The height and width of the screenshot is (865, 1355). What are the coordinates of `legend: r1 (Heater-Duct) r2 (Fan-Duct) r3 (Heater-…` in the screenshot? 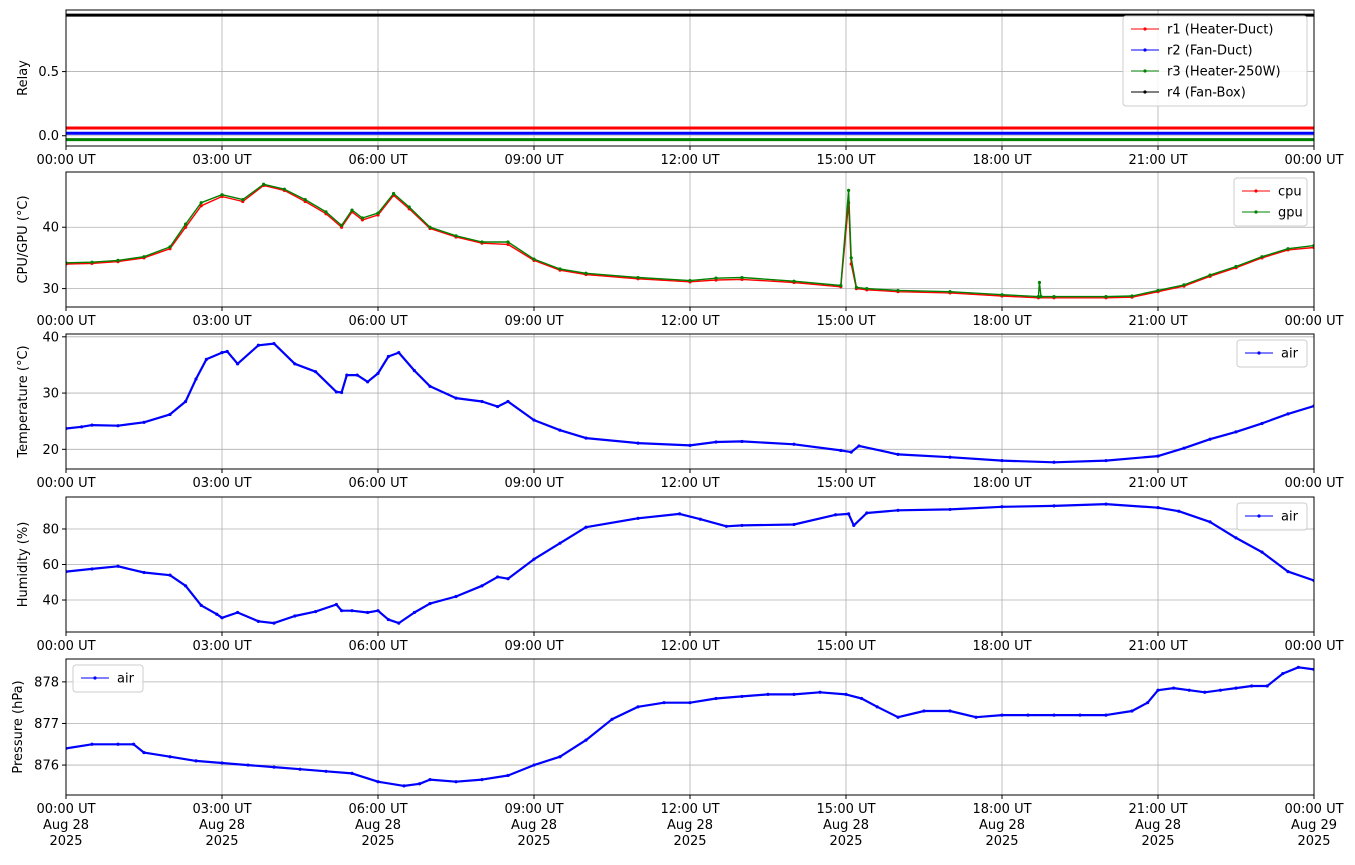 It's located at (1215, 61).